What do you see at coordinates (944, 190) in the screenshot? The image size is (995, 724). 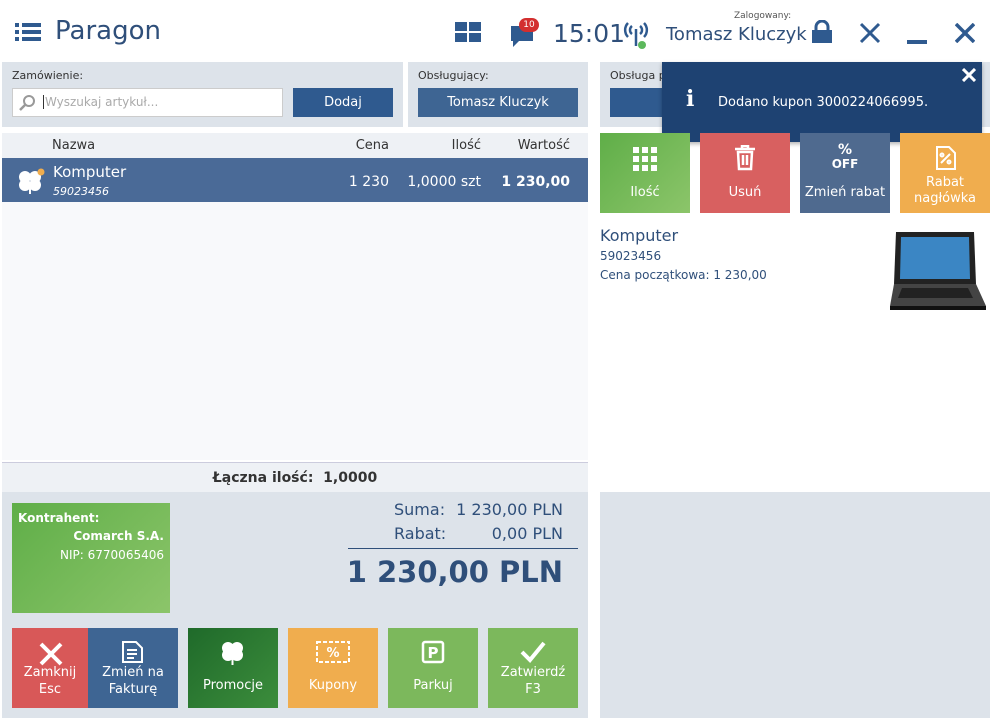 I see `tile-label: Rabat nagłówka` at bounding box center [944, 190].